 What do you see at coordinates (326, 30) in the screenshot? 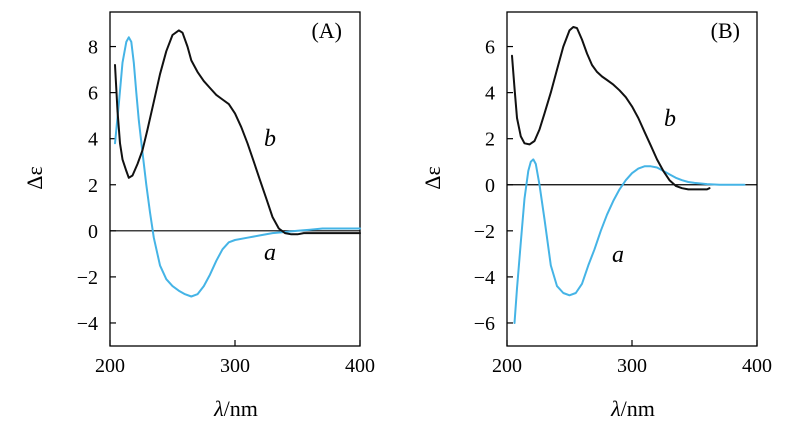
I see `panel-label: (A)` at bounding box center [326, 30].